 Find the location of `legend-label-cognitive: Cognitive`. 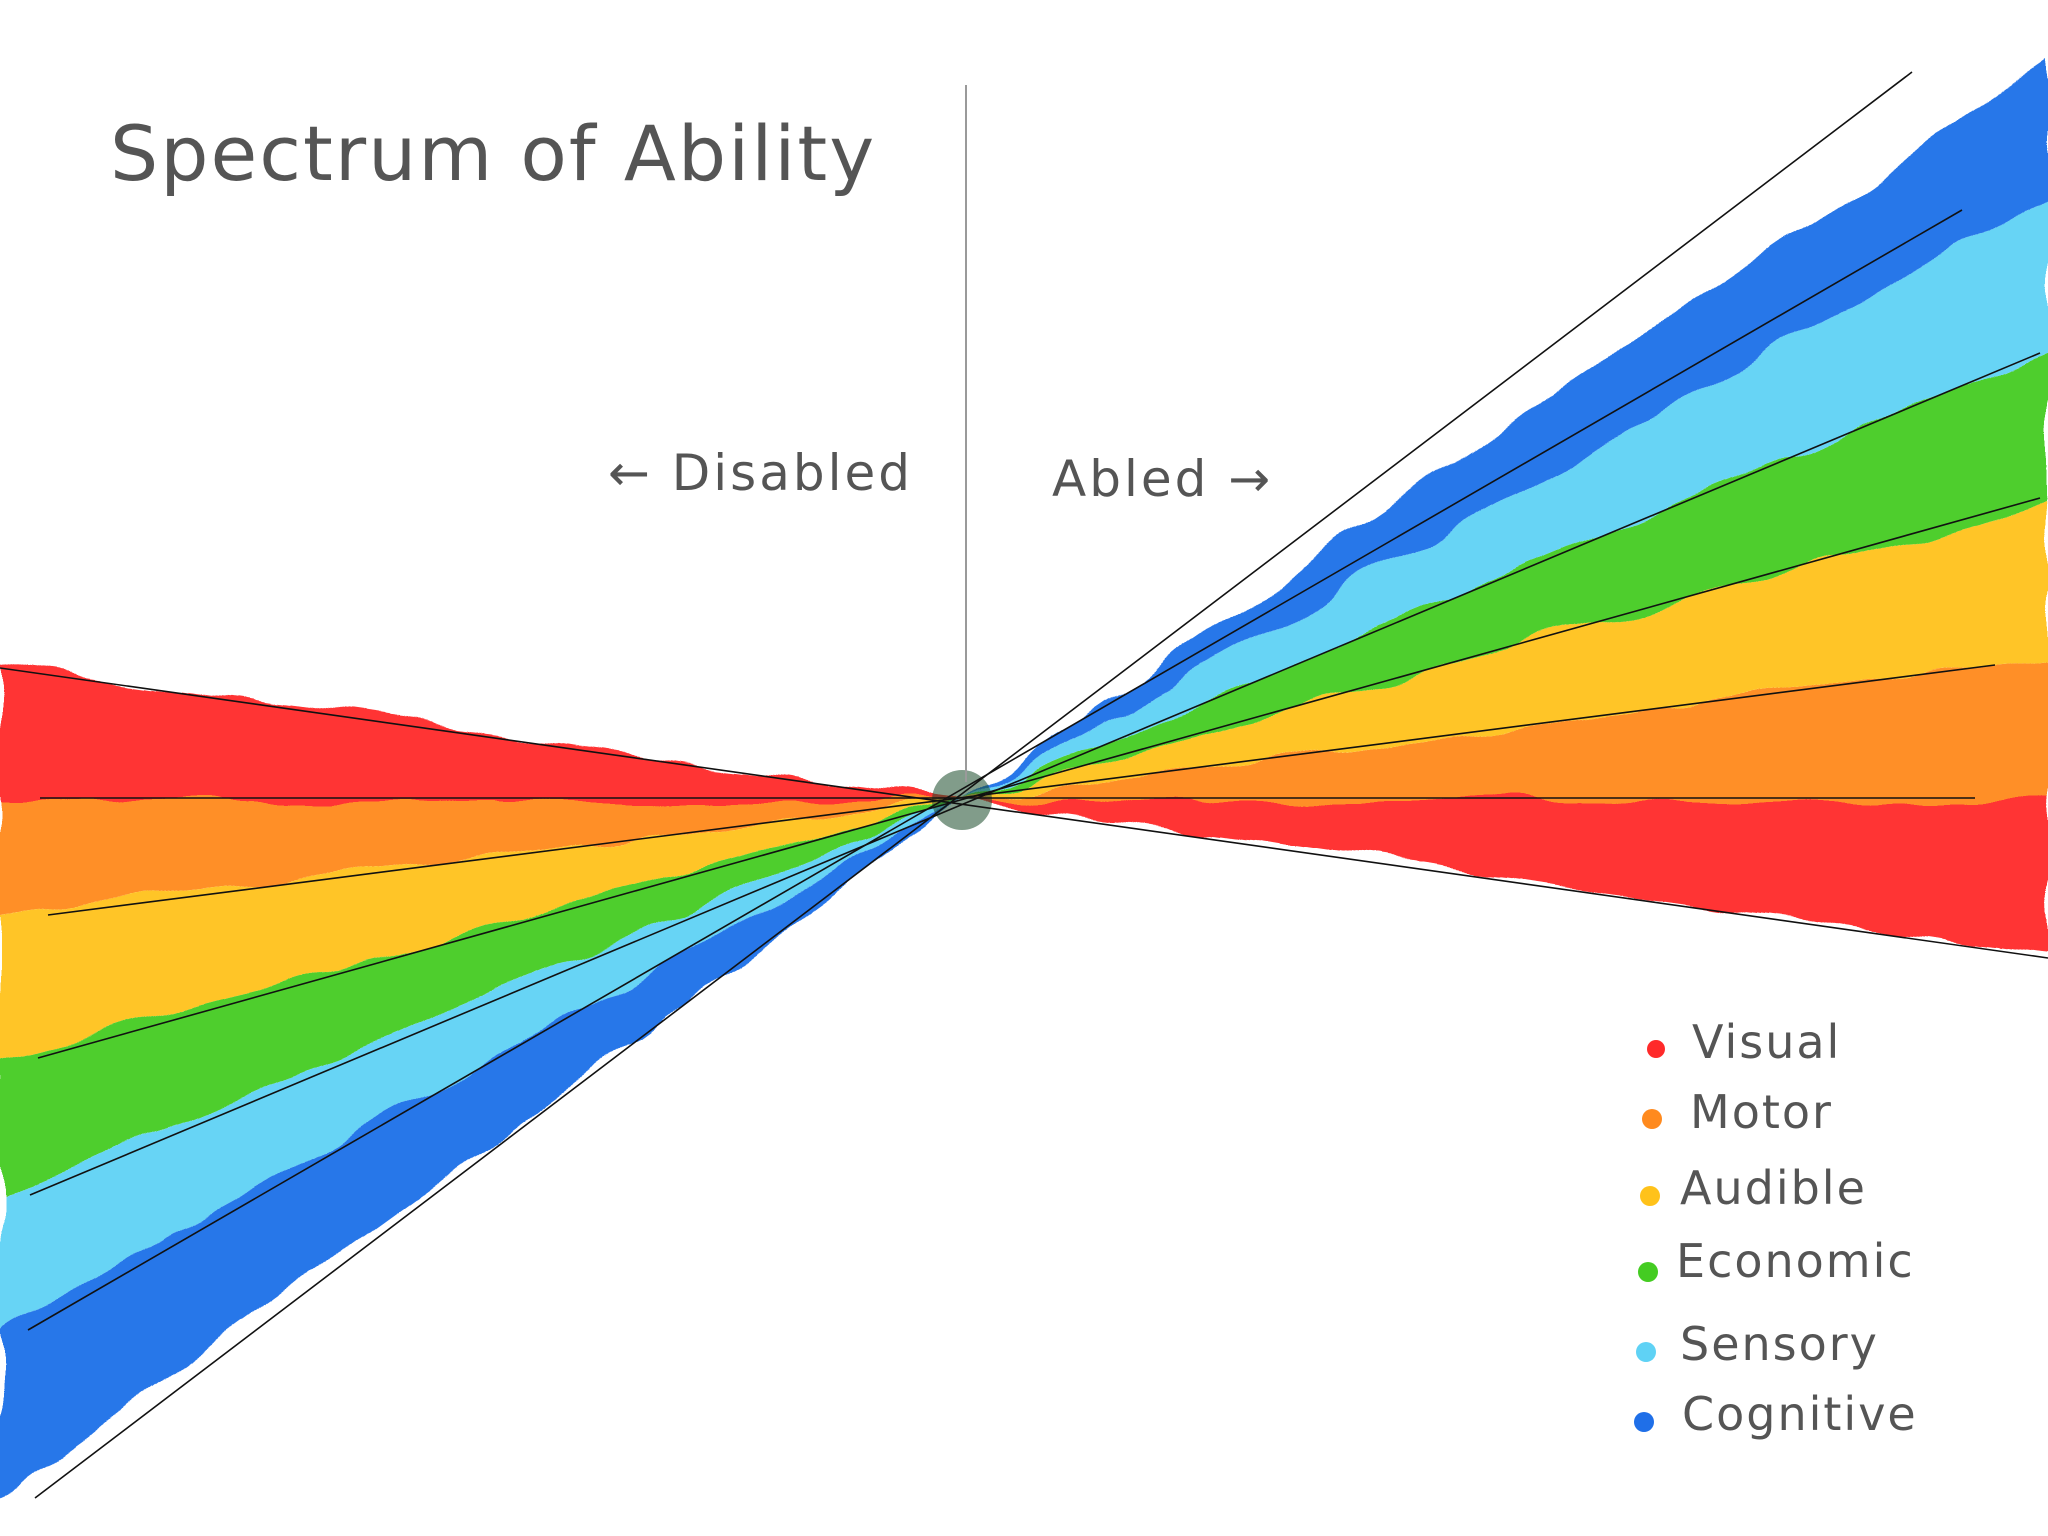

legend-label-cognitive: Cognitive is located at coordinates (1800, 1414).